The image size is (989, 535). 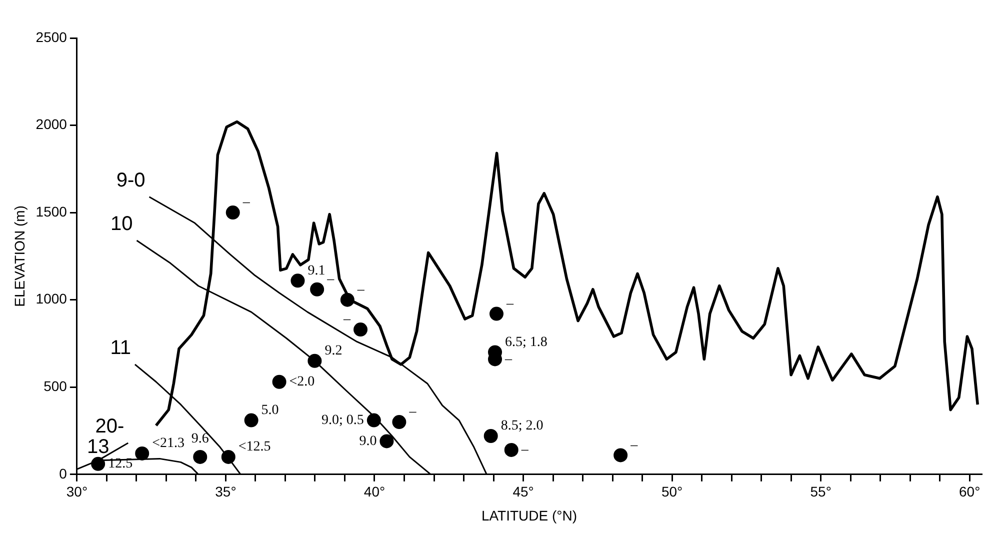 I want to click on annotation: 9.2, so click(x=333, y=351).